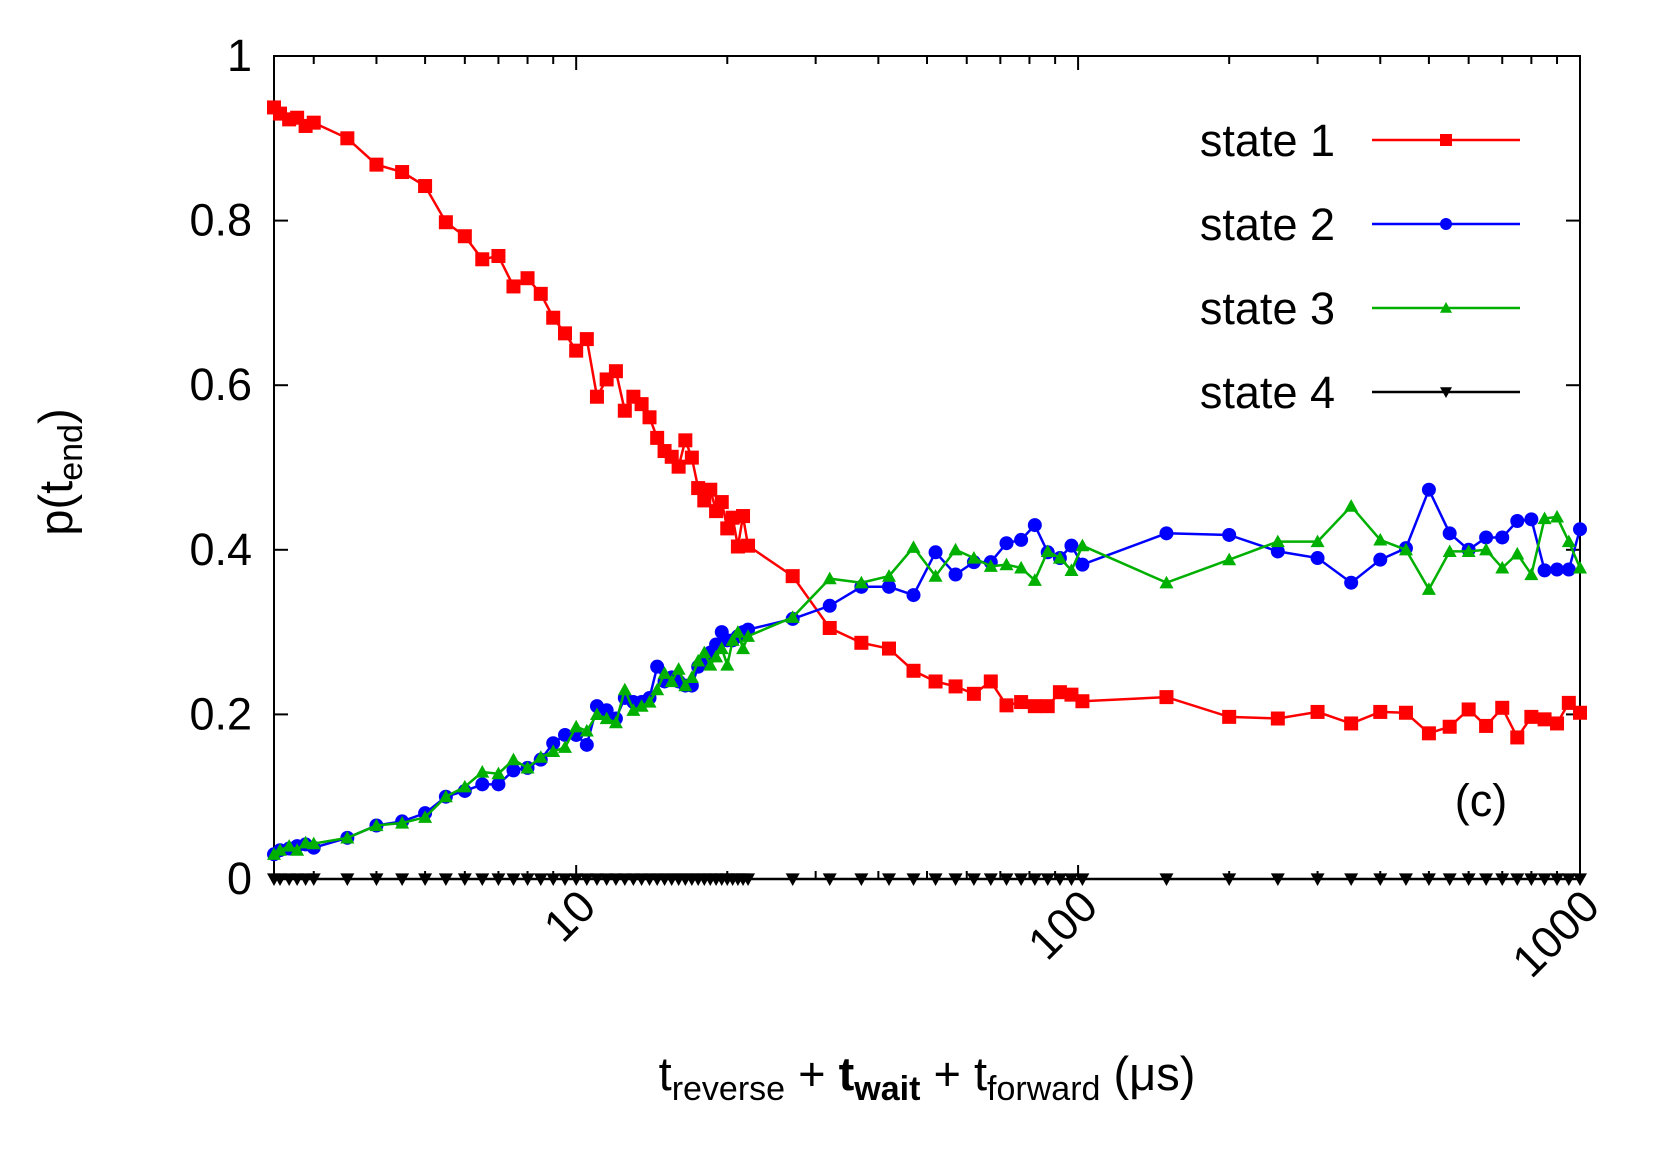  Describe the element at coordinates (1267, 392) in the screenshot. I see `legend-label: state 4` at that location.